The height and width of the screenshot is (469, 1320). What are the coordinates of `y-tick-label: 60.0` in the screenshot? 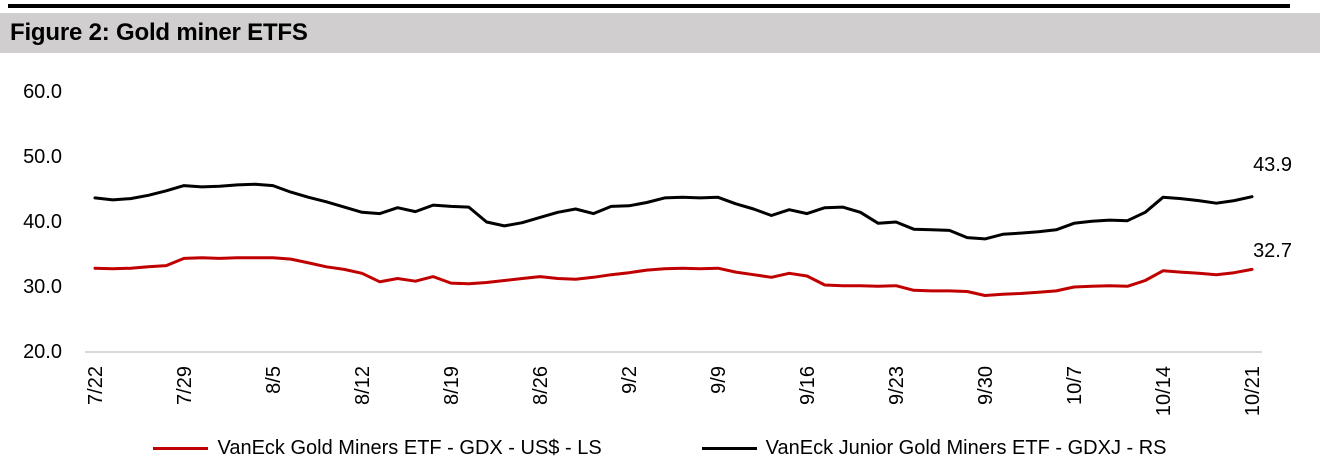 It's located at (42, 92).